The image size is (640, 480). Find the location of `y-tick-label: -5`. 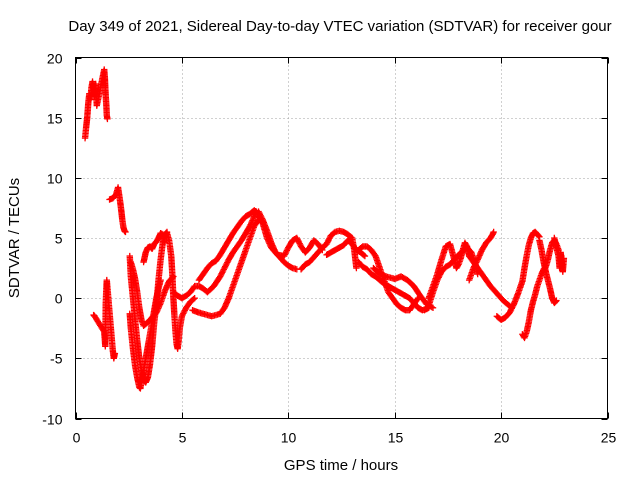

y-tick-label: -5 is located at coordinates (56, 359).